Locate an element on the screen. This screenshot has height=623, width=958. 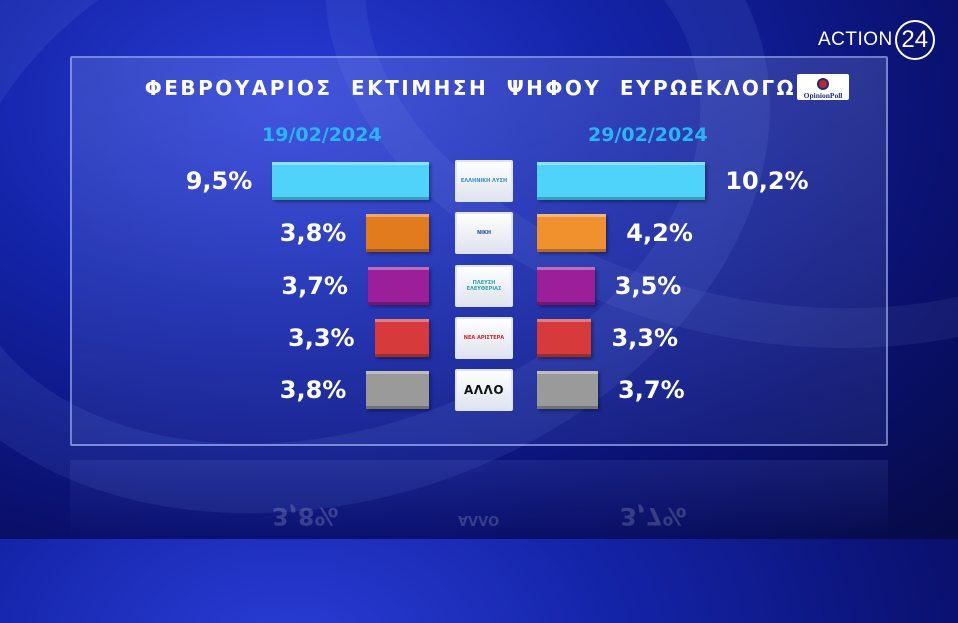
value-label-right-5: 3,7% is located at coordinates (651, 390).